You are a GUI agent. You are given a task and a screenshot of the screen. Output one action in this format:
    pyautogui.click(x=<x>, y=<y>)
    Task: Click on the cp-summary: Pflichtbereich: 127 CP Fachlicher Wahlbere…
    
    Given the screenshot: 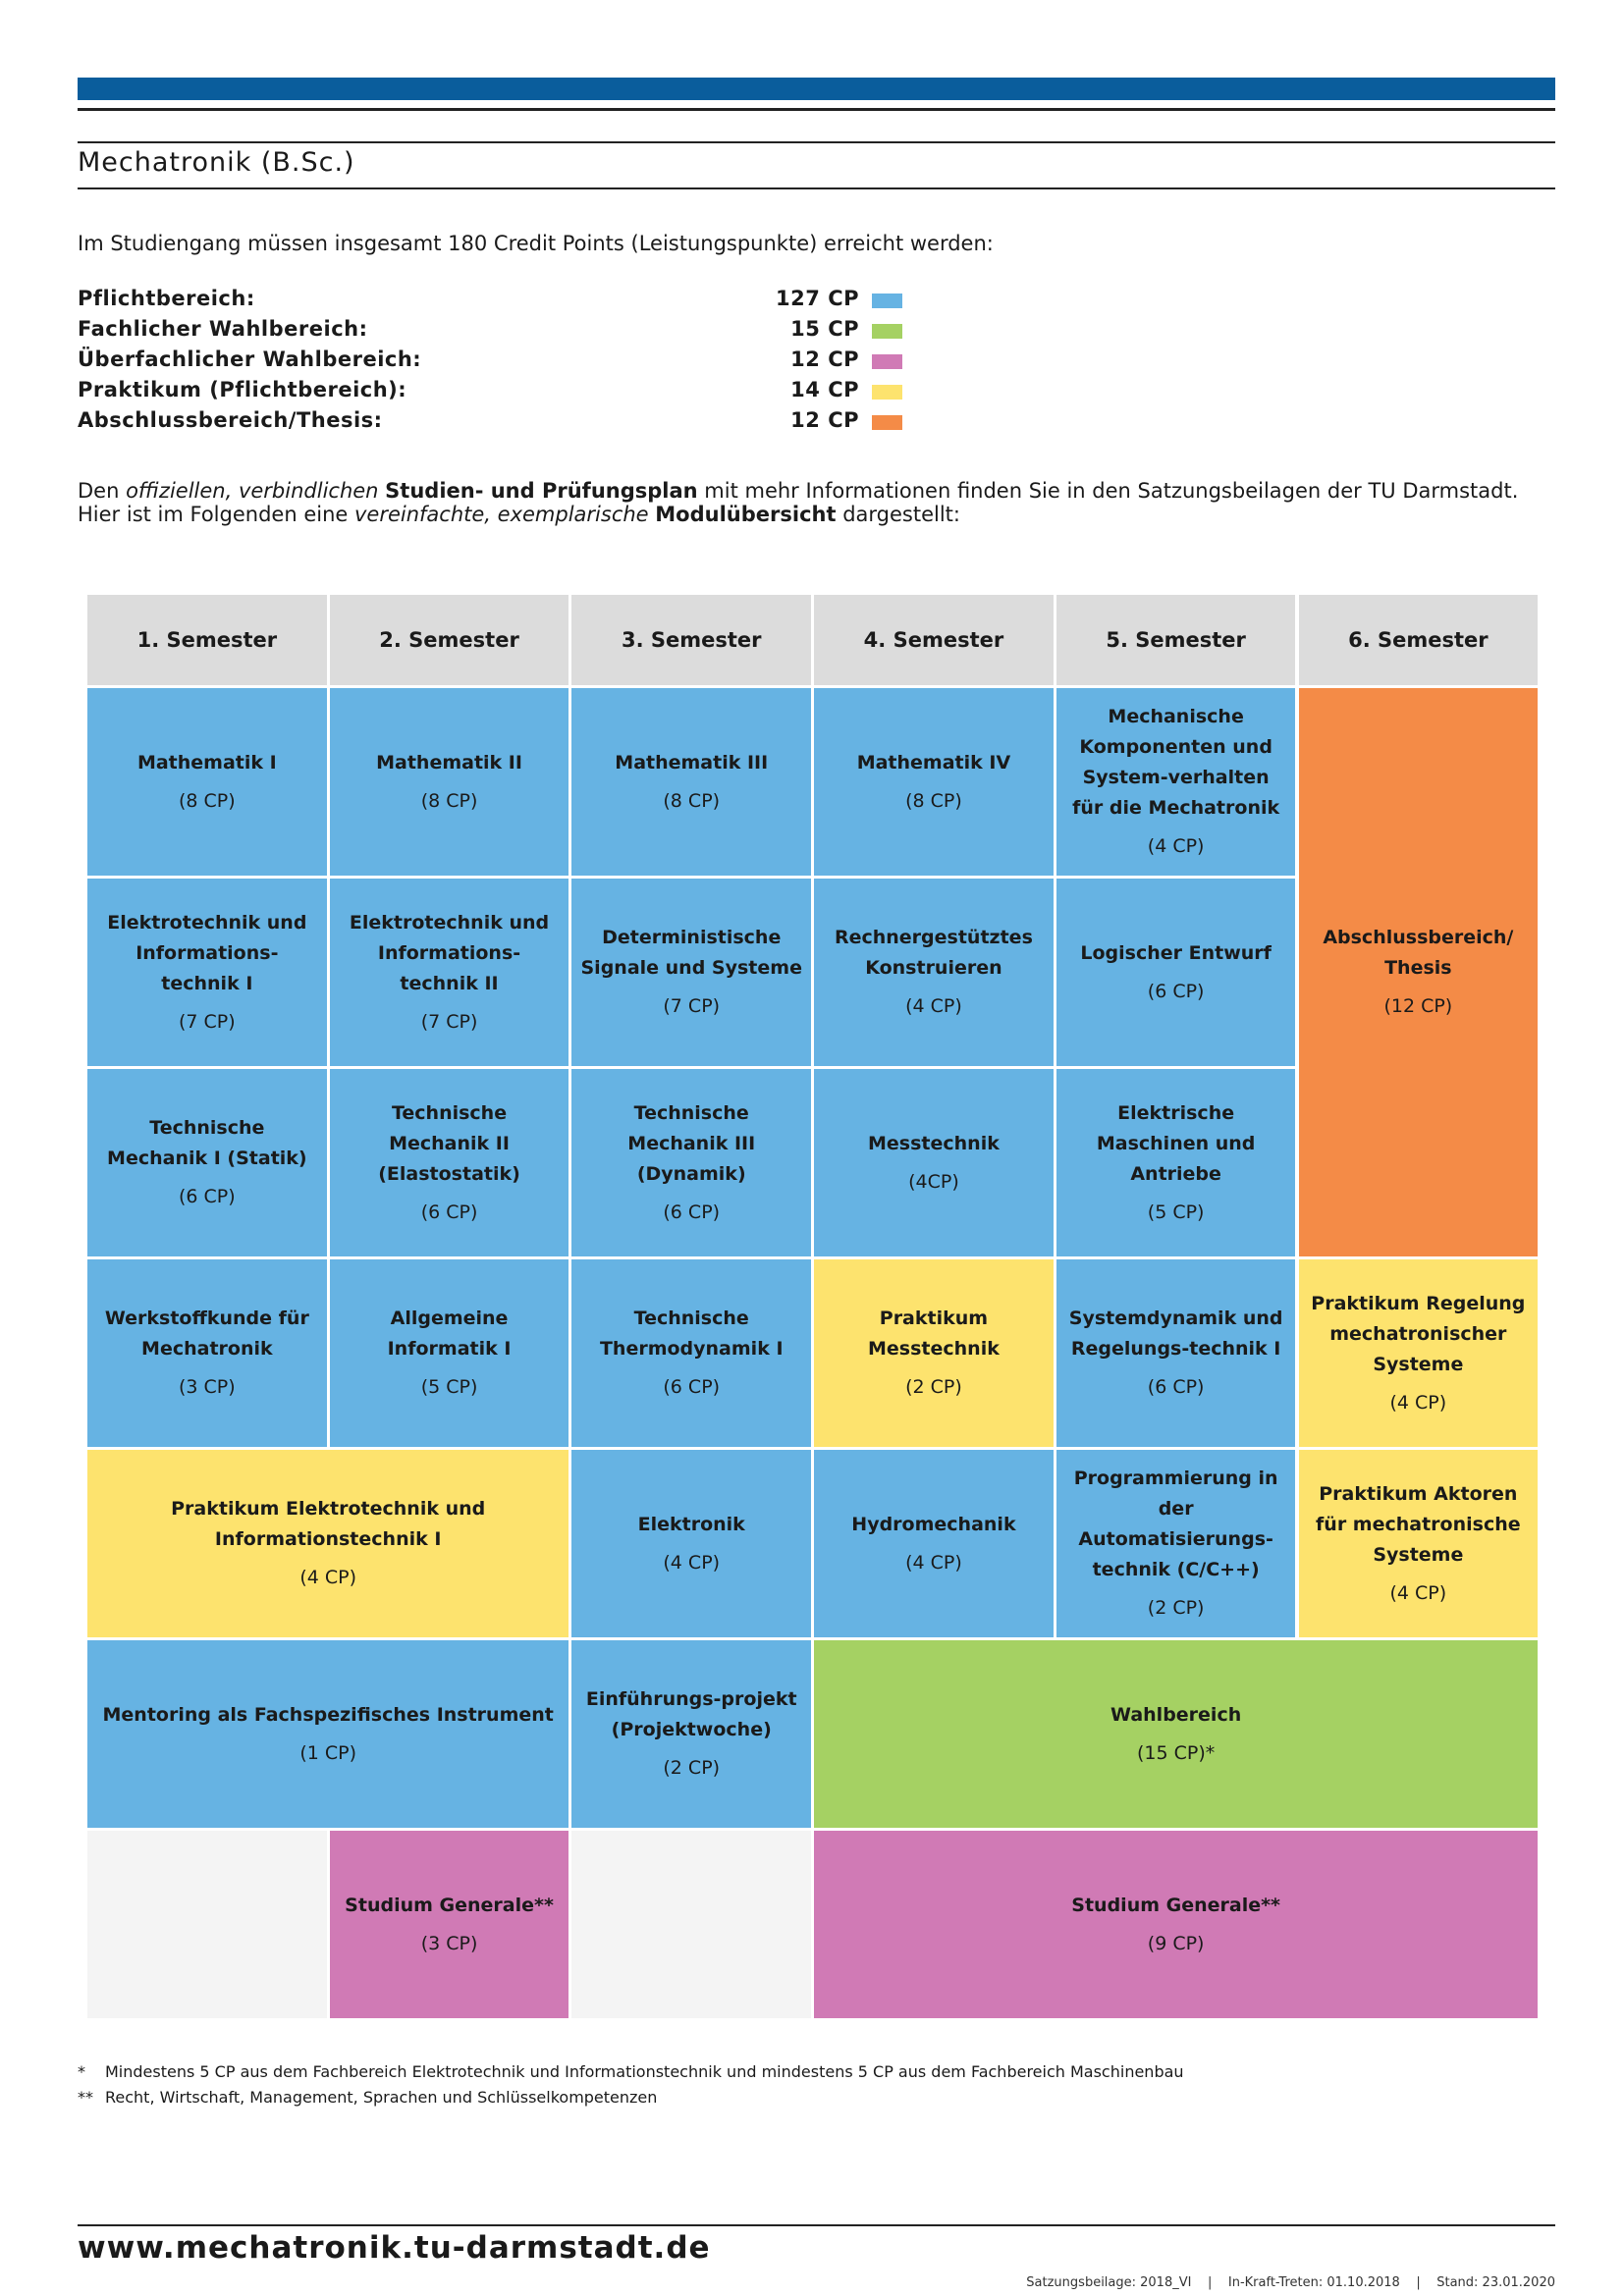 What is the action you would take?
    pyautogui.click(x=490, y=363)
    